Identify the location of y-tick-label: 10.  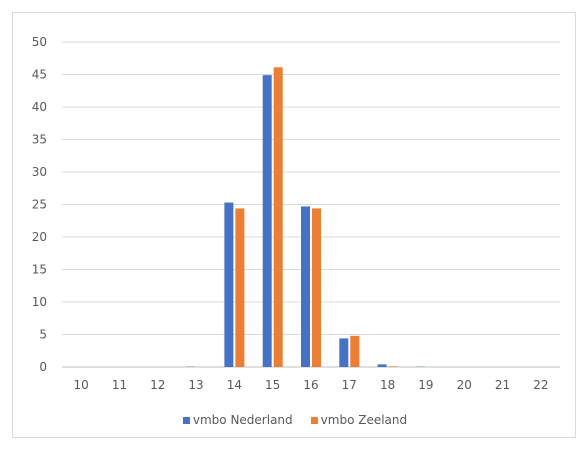
(39, 302).